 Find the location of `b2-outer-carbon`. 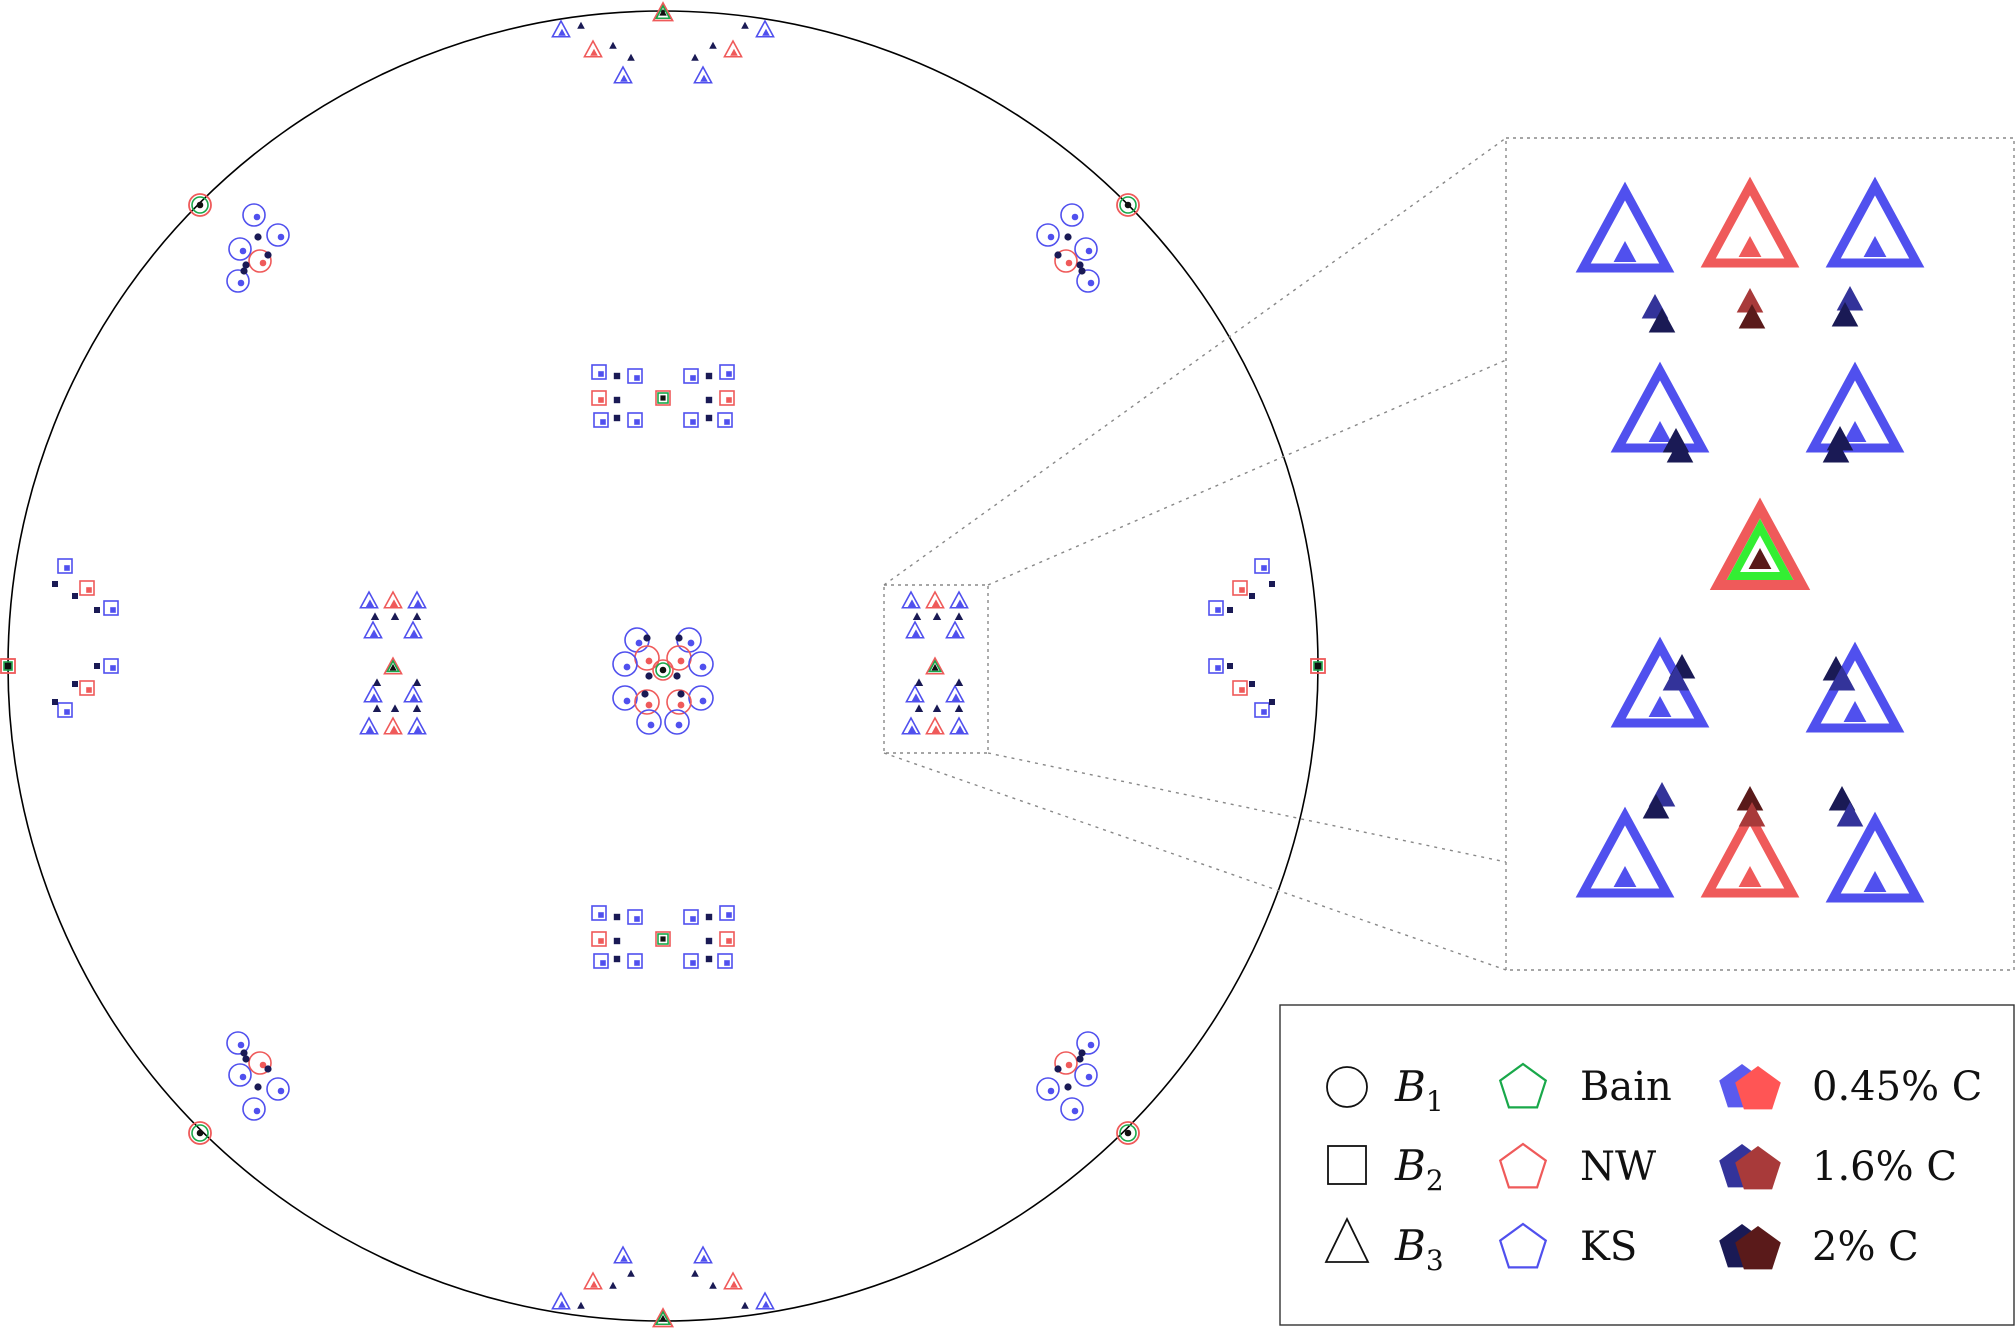

b2-outer-carbon is located at coordinates (75, 595).